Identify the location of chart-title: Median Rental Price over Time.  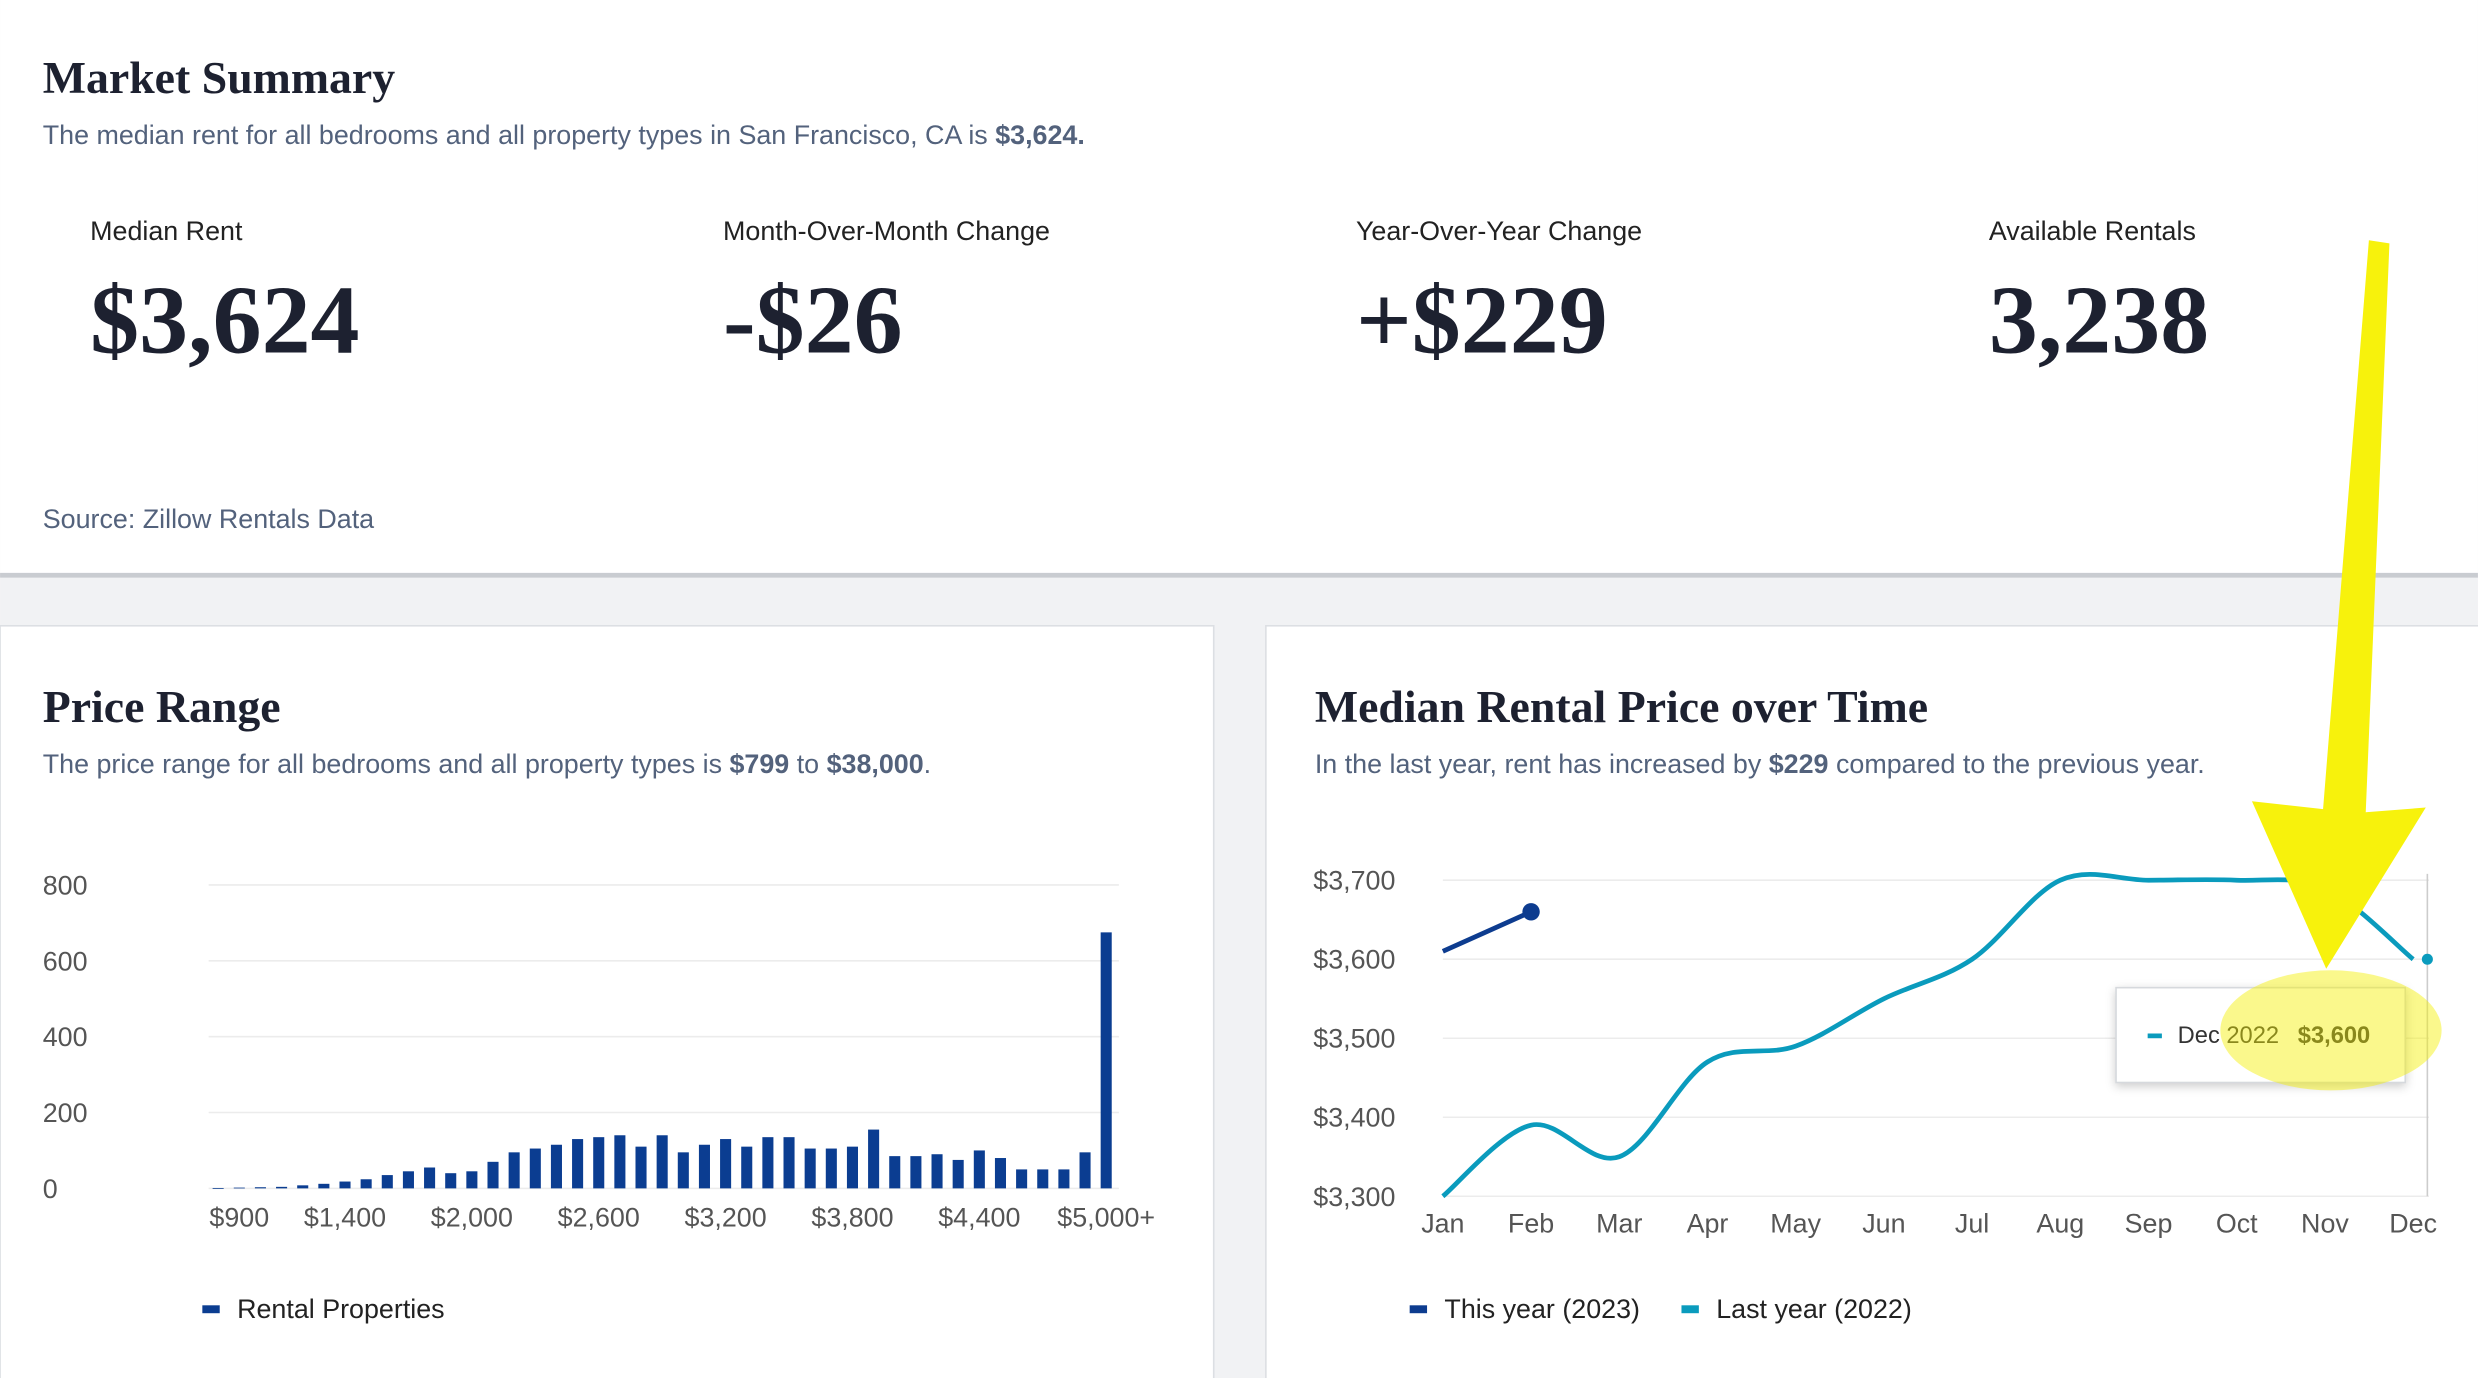
(1621, 706).